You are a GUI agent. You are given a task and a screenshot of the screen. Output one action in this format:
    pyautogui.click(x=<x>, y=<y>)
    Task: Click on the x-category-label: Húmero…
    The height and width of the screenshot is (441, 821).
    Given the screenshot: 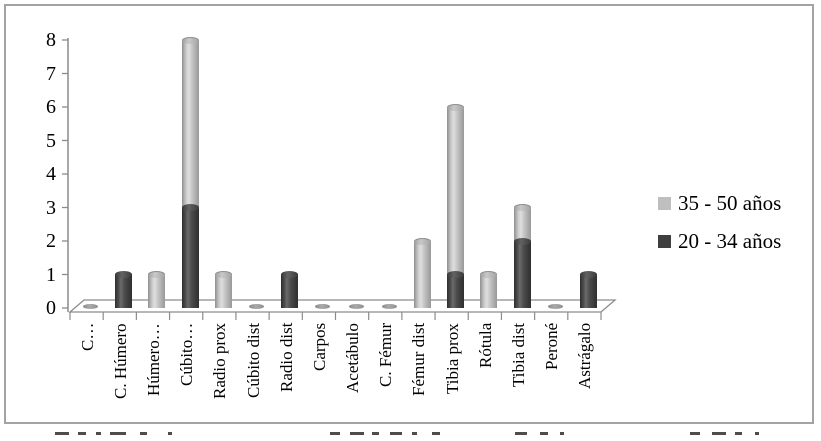 What is the action you would take?
    pyautogui.click(x=153, y=359)
    